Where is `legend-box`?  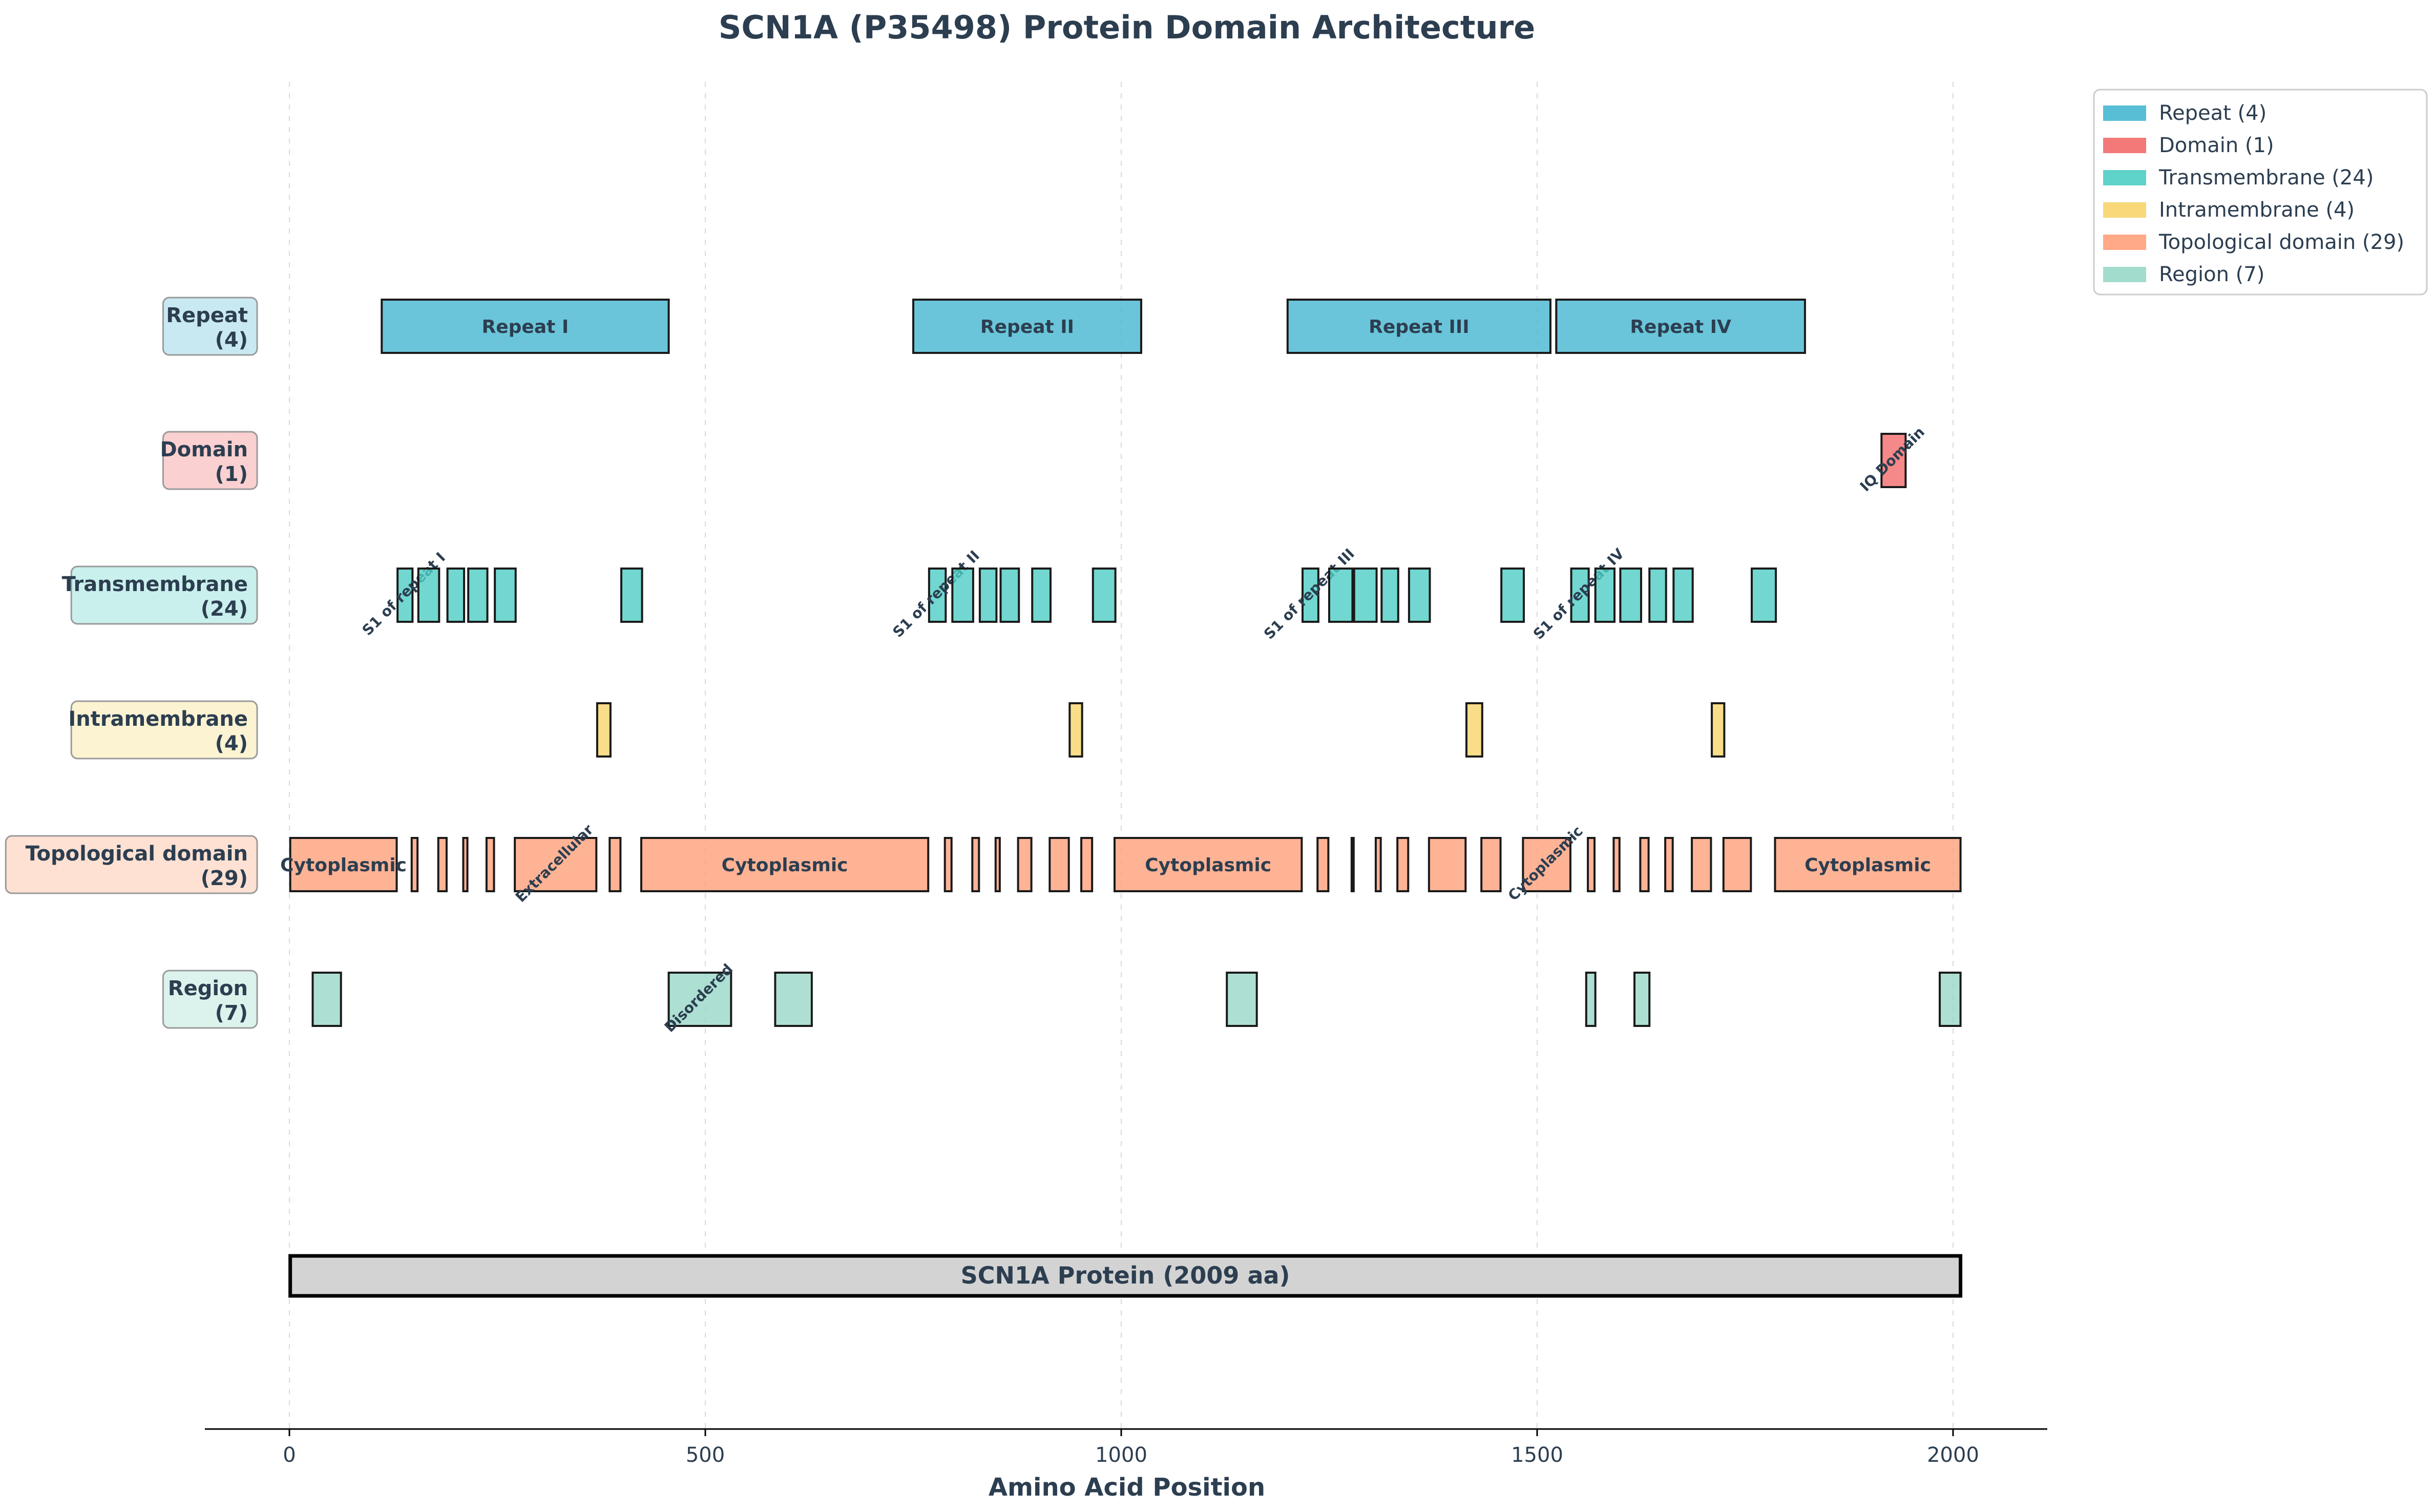
legend-box is located at coordinates (2260, 192).